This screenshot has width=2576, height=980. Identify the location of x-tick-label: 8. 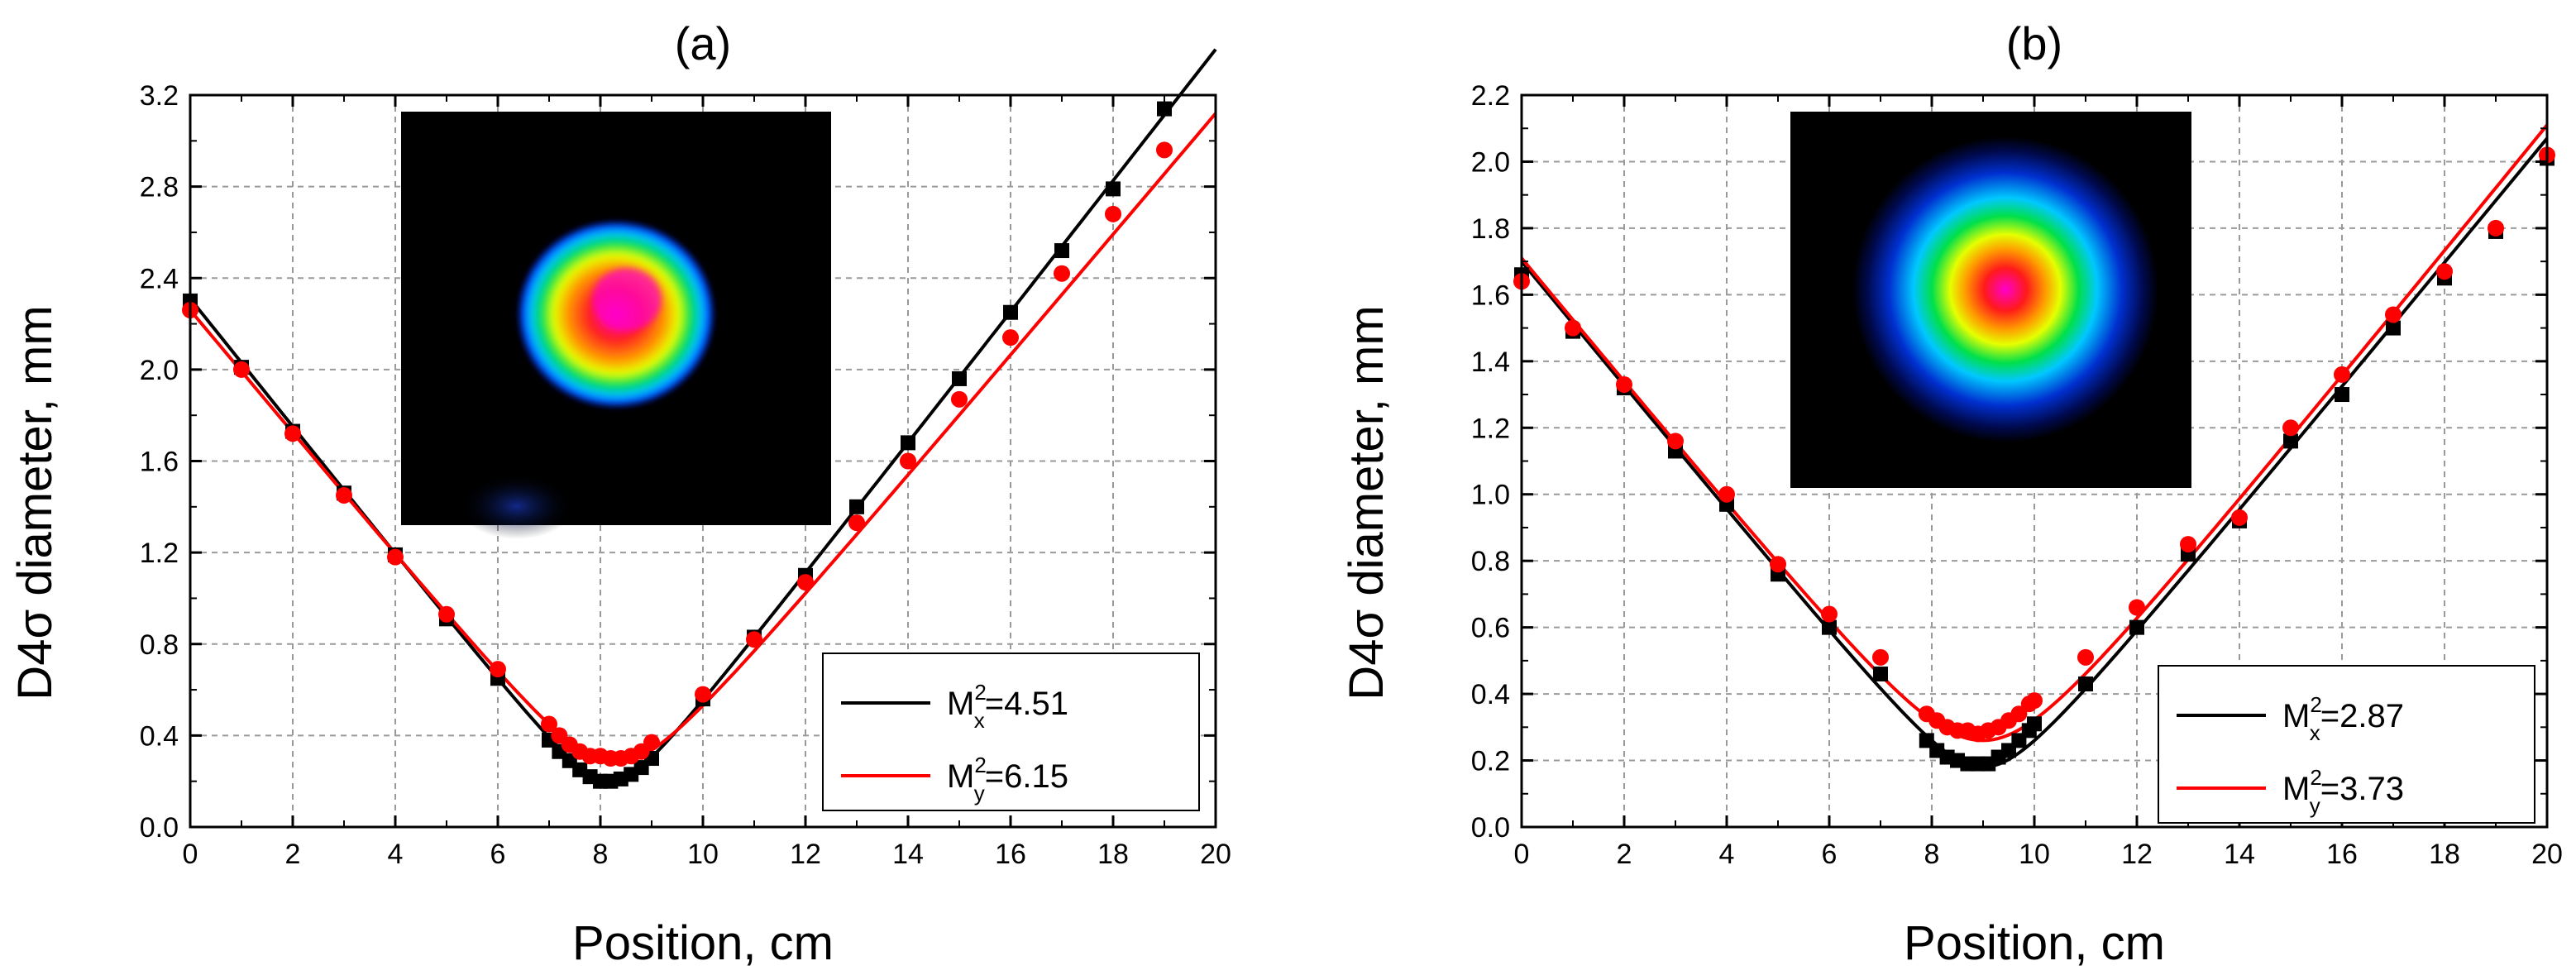
(1932, 854).